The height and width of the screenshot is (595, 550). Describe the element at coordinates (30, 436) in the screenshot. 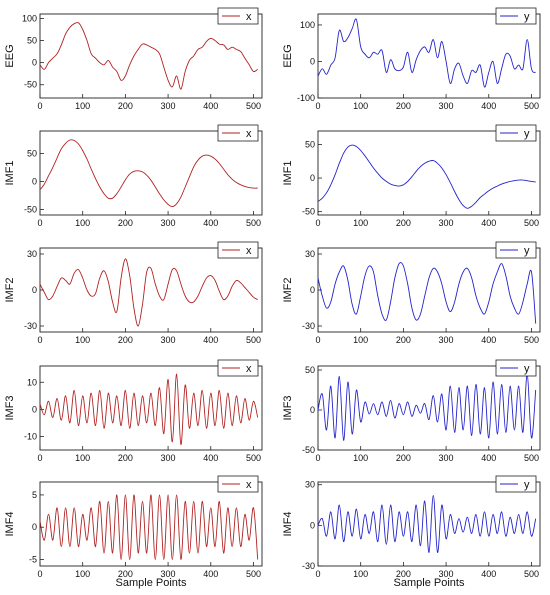

I see `y-tick-label: -10` at that location.